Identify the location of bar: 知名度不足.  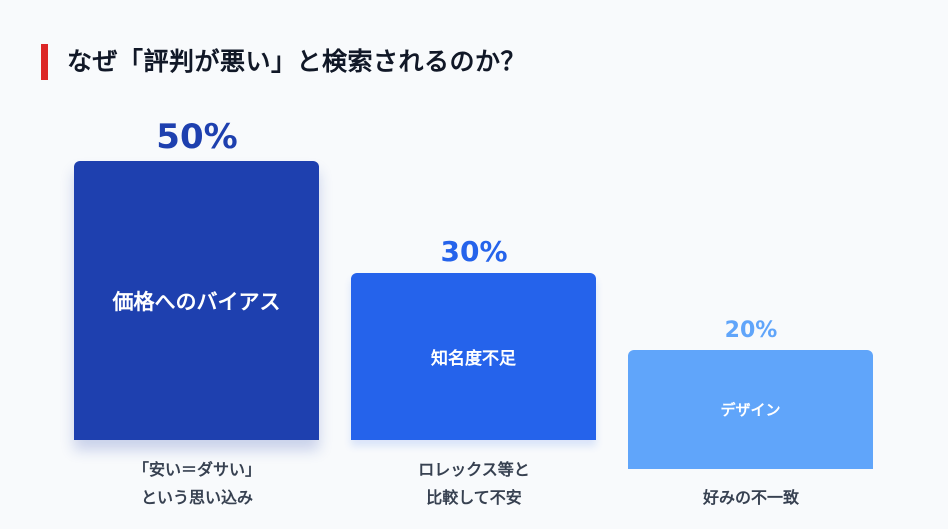
(473, 356).